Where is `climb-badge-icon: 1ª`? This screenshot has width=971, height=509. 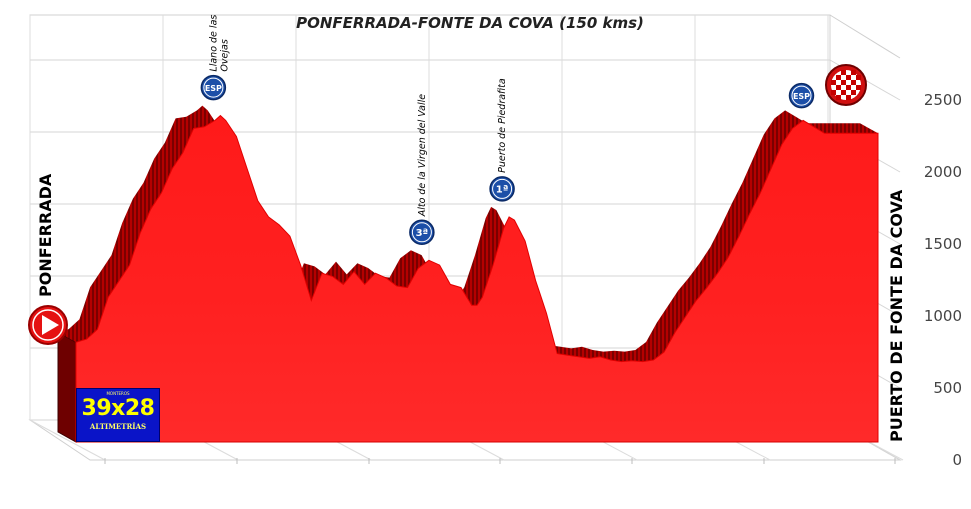
climb-badge-icon: 1ª is located at coordinates (502, 189).